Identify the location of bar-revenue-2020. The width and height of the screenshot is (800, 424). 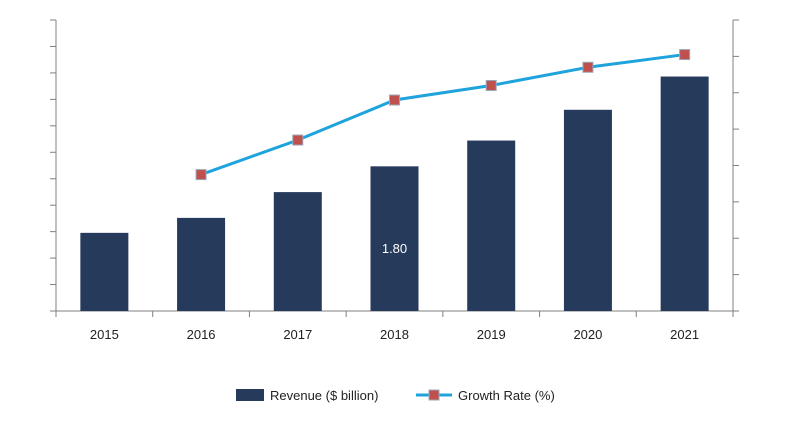
(587, 210).